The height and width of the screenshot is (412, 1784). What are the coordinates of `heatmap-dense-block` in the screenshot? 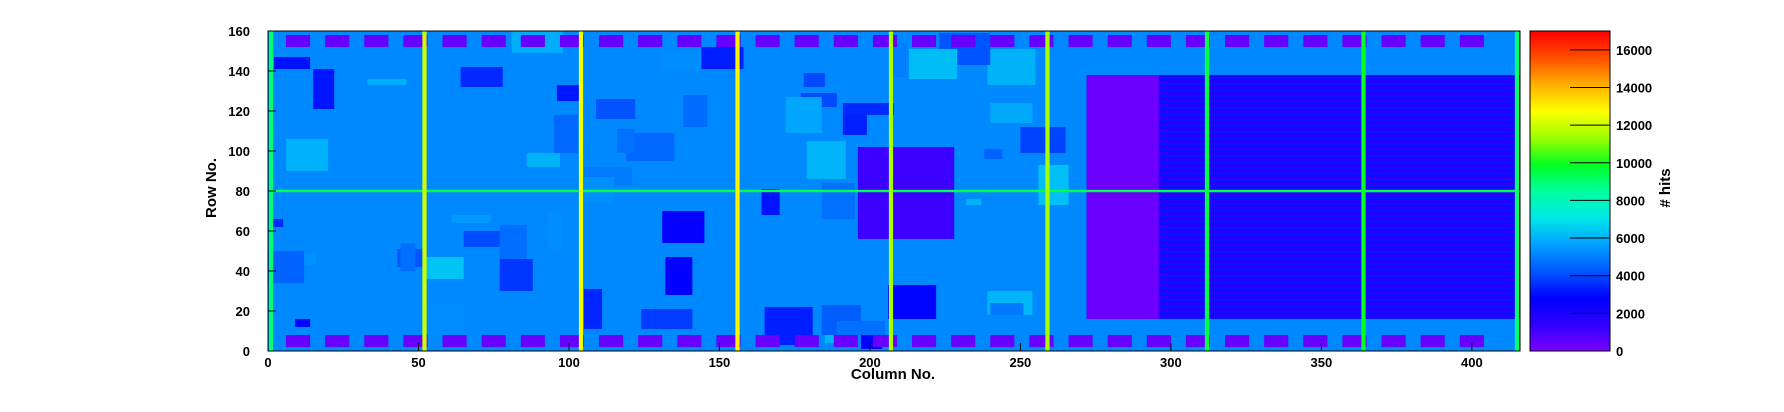 It's located at (1122, 197).